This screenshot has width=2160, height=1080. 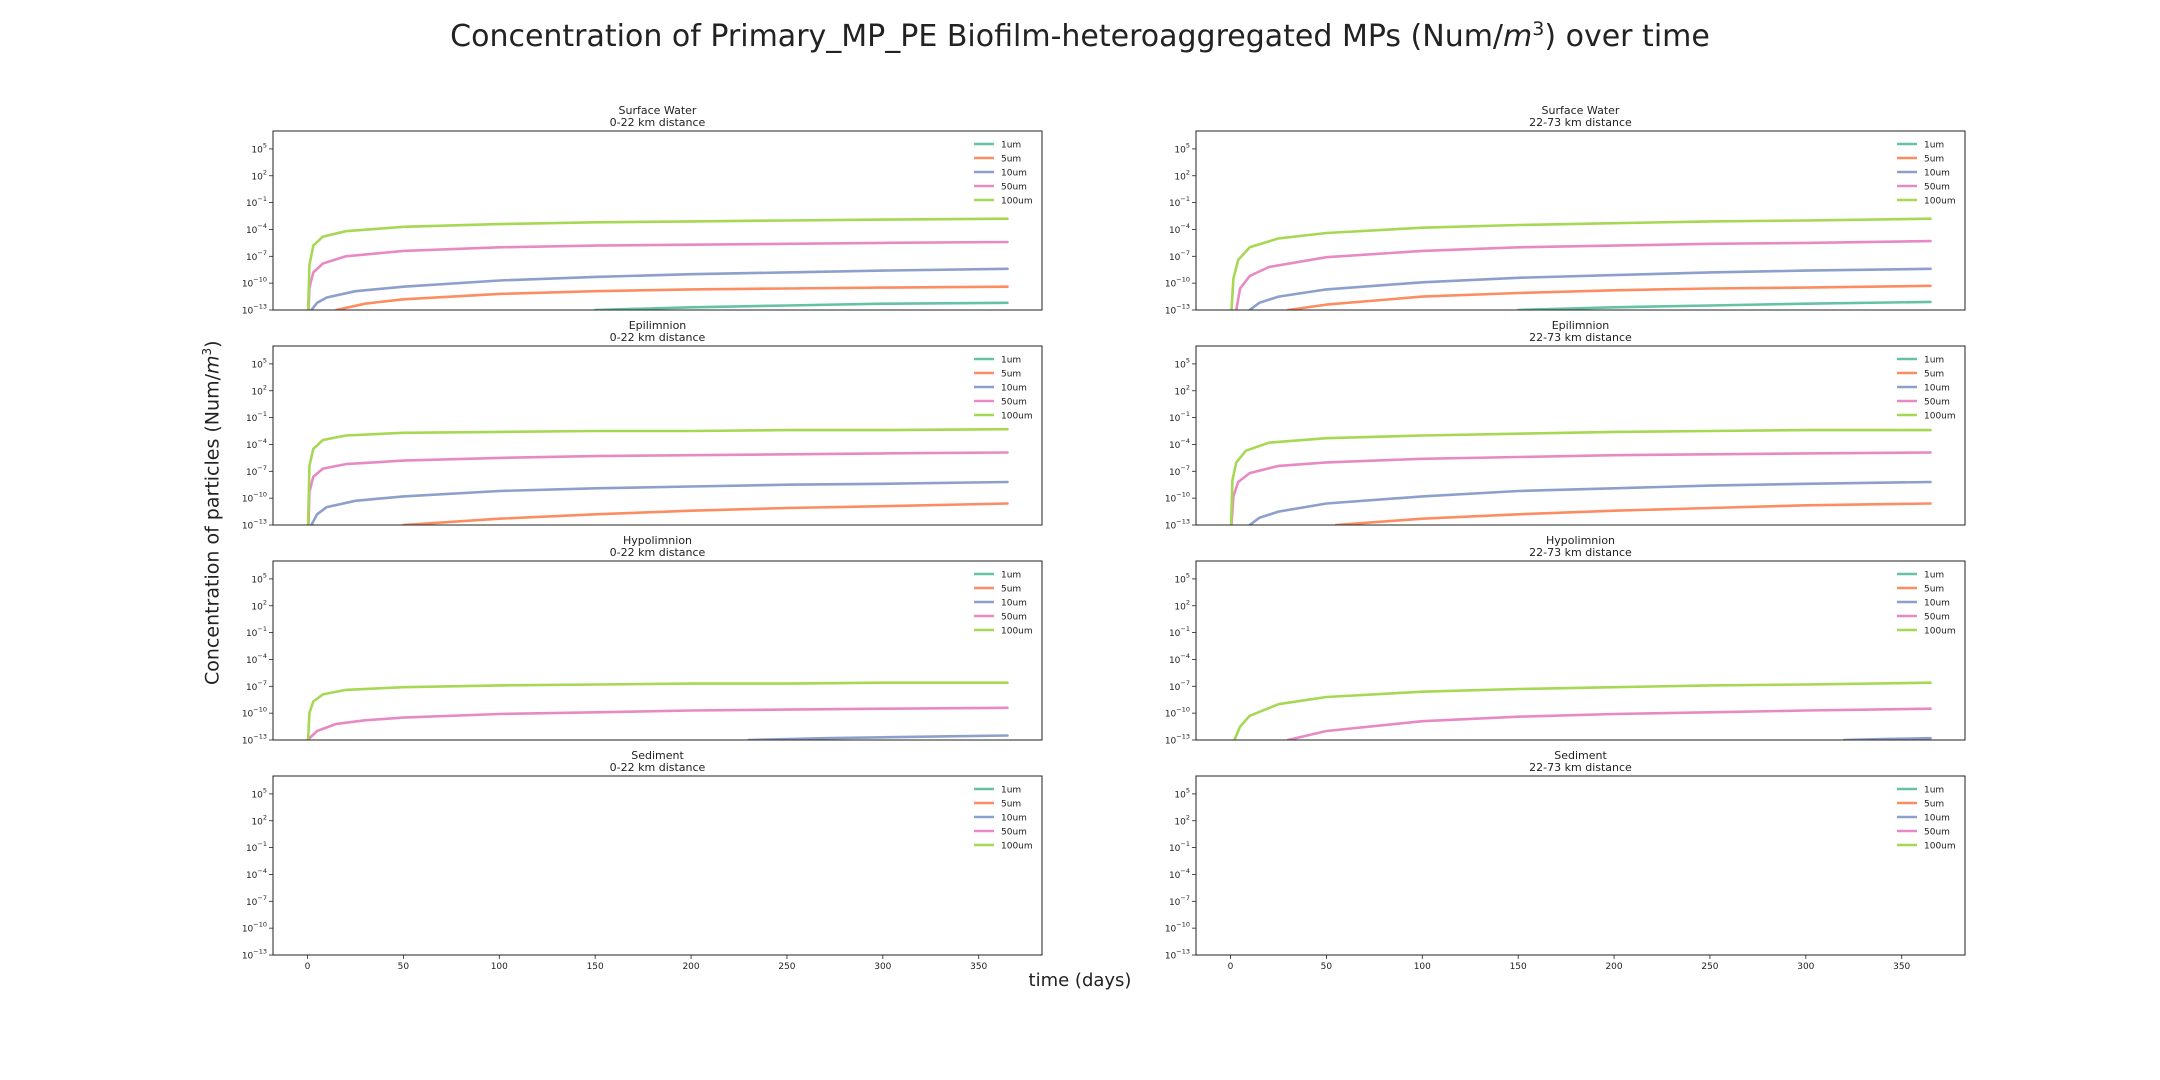 What do you see at coordinates (1188, 602) in the screenshot?
I see `y-tick-exponent: 2` at bounding box center [1188, 602].